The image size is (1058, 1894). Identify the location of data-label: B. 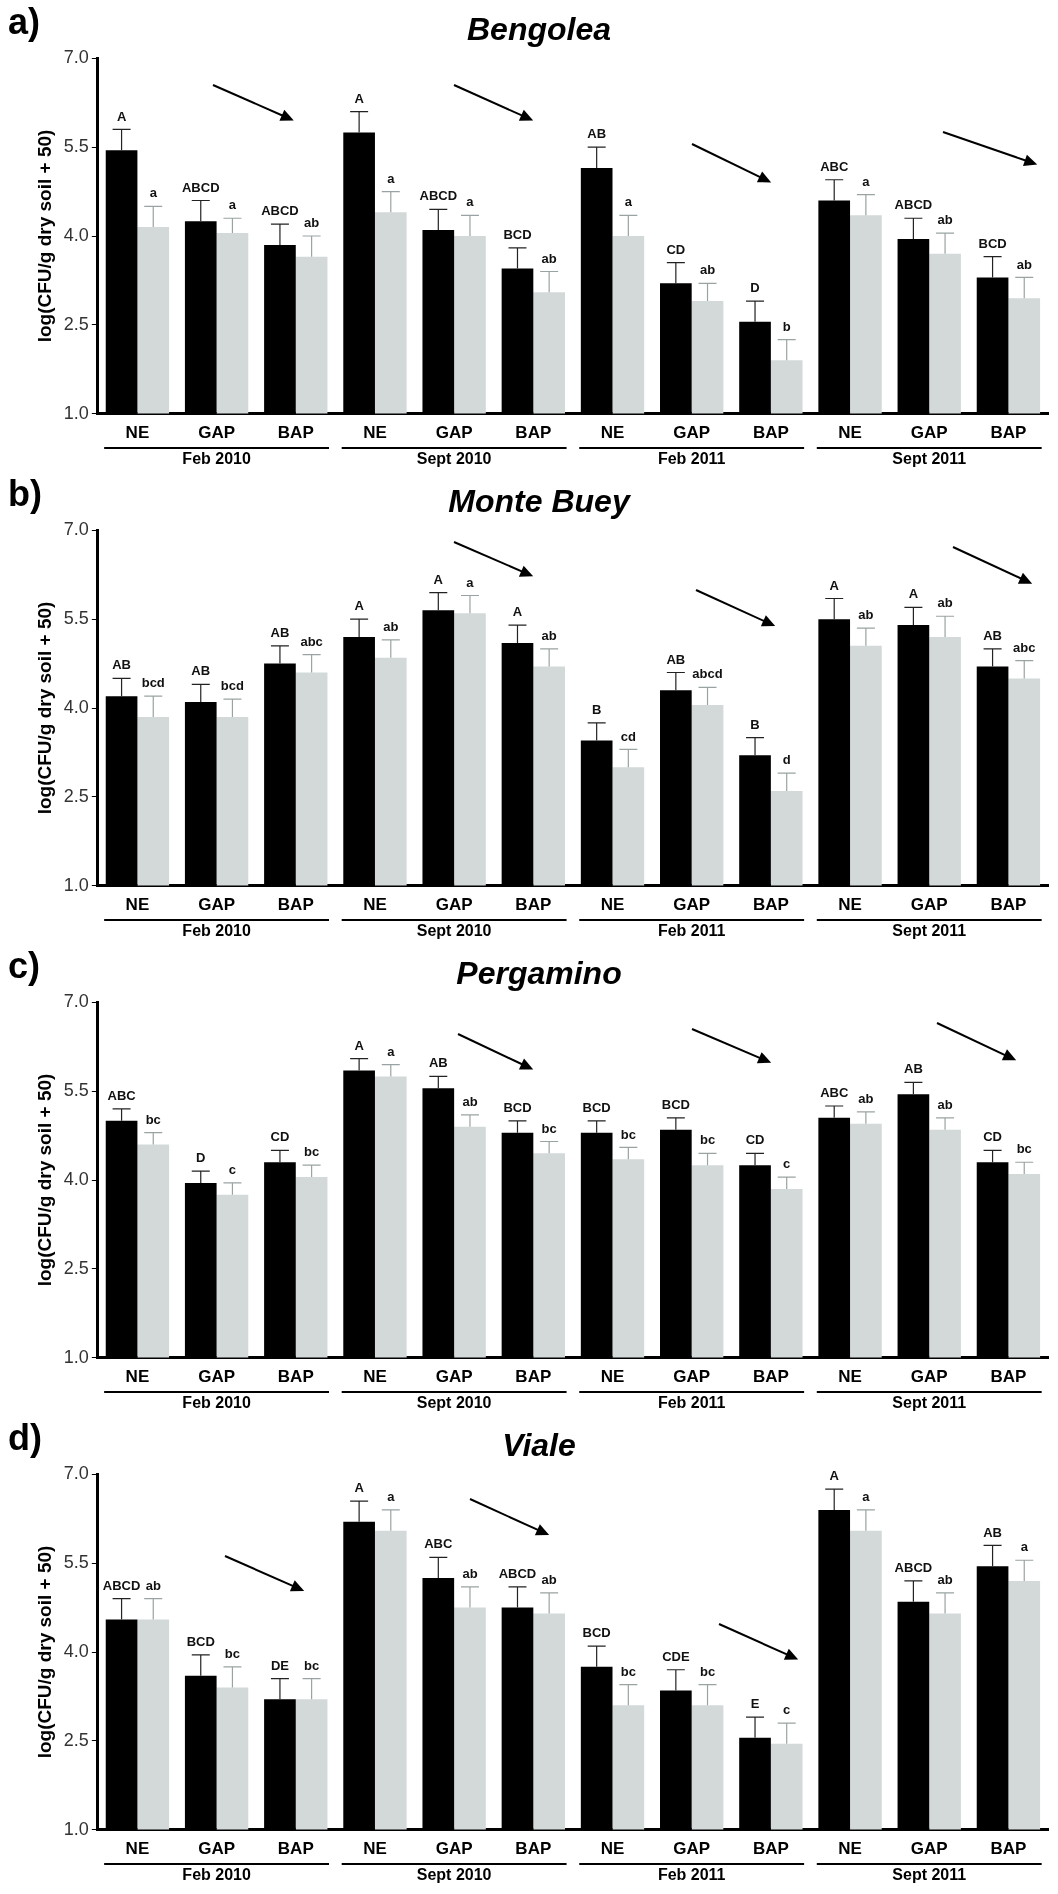
(755, 724).